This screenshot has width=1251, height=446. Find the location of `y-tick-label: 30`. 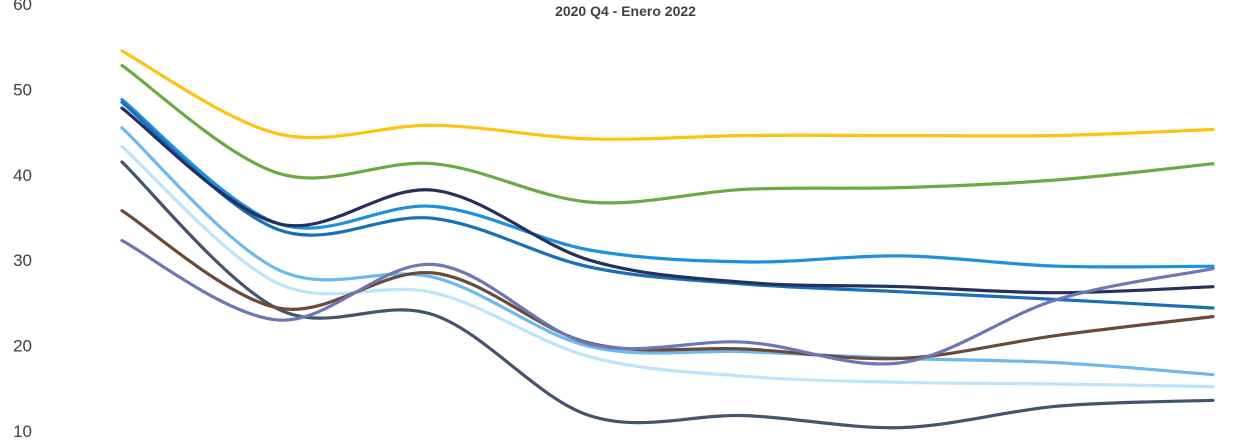

y-tick-label: 30 is located at coordinates (22, 260).